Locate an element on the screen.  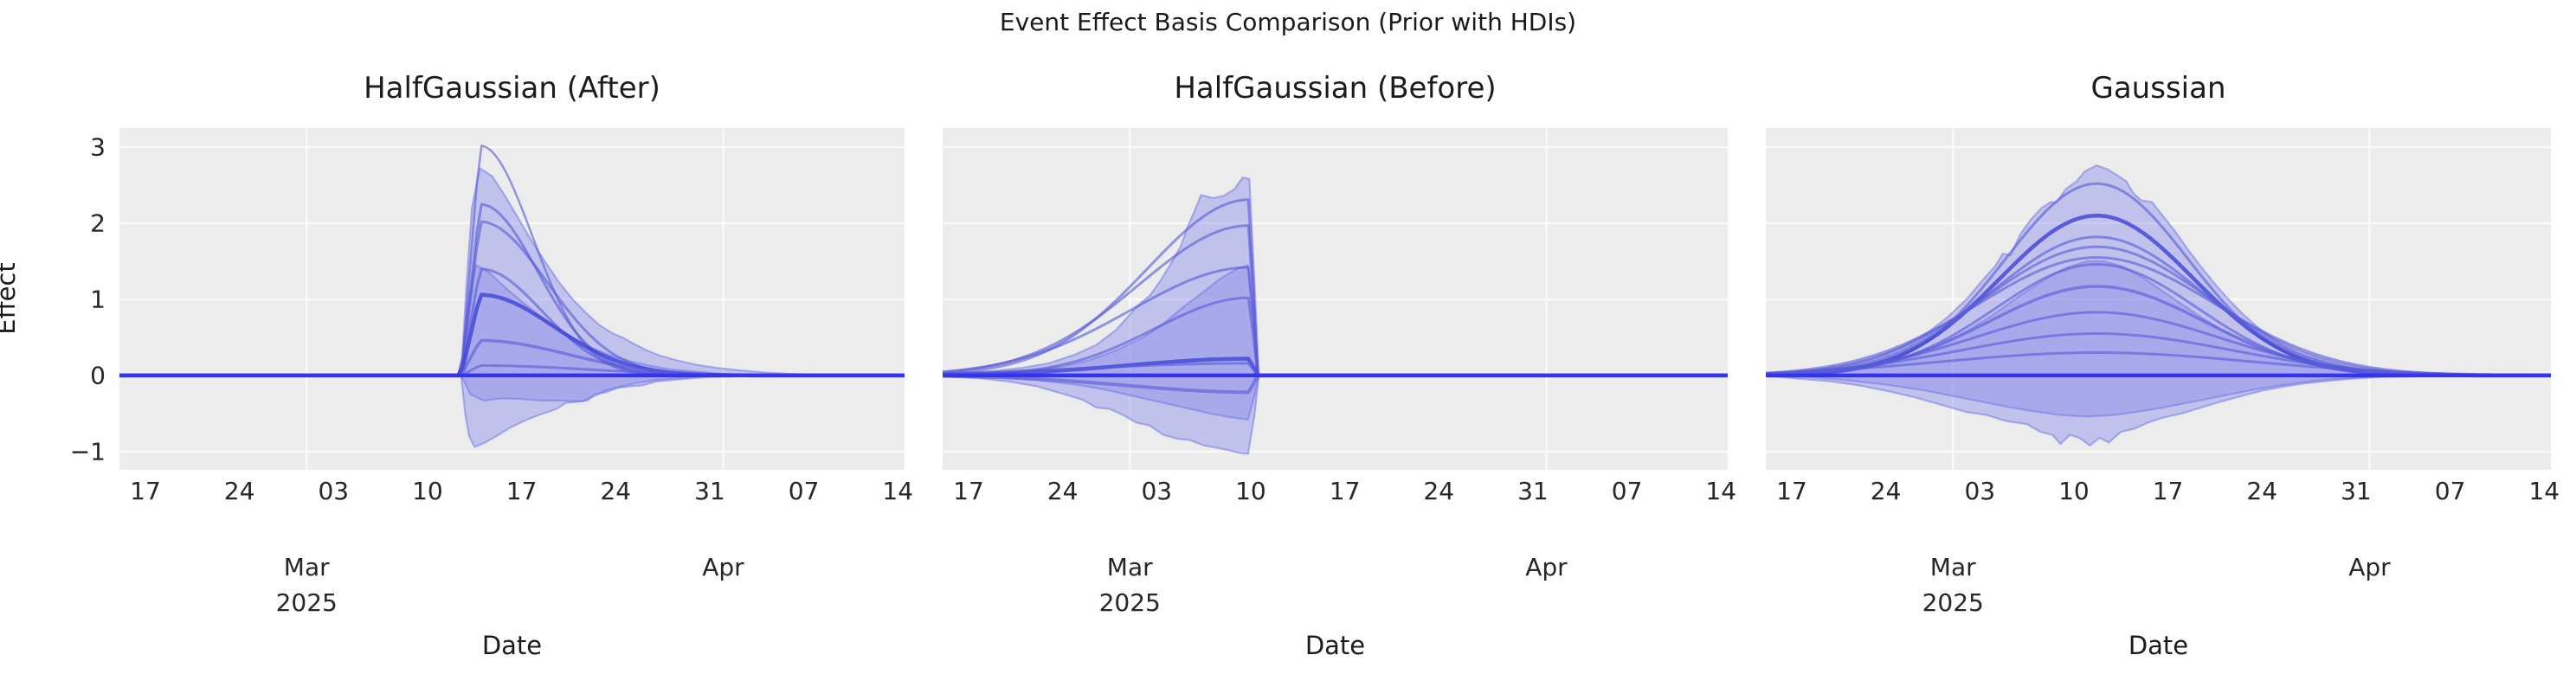
y-tick-label: 1 is located at coordinates (98, 299).